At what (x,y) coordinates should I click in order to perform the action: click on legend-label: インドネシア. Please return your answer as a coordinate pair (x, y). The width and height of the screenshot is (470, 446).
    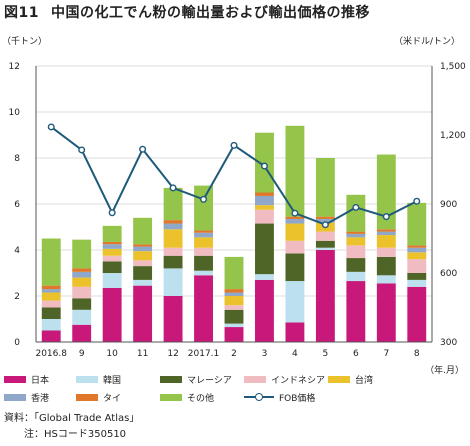
    Looking at the image, I should click on (298, 380).